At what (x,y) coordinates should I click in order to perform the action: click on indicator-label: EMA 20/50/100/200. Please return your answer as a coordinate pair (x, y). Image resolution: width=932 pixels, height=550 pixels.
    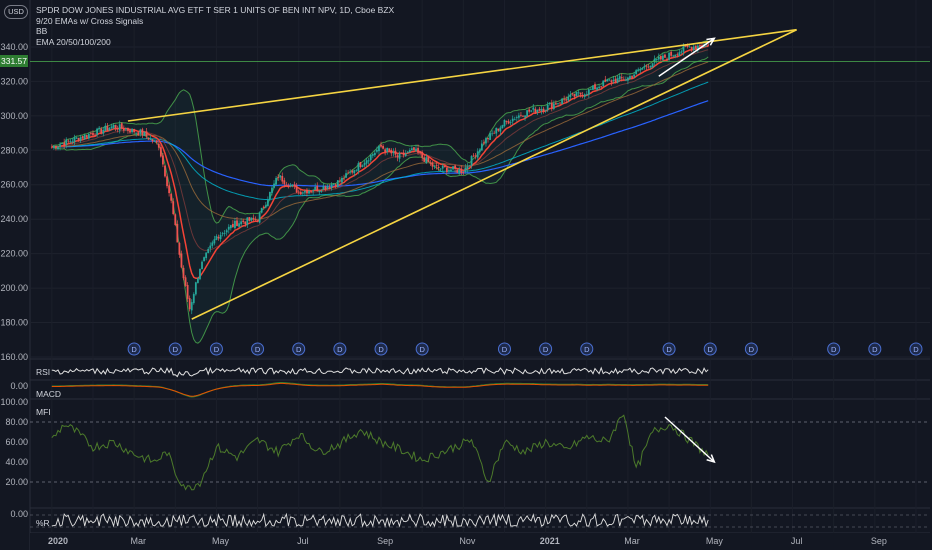
    Looking at the image, I should click on (73, 41).